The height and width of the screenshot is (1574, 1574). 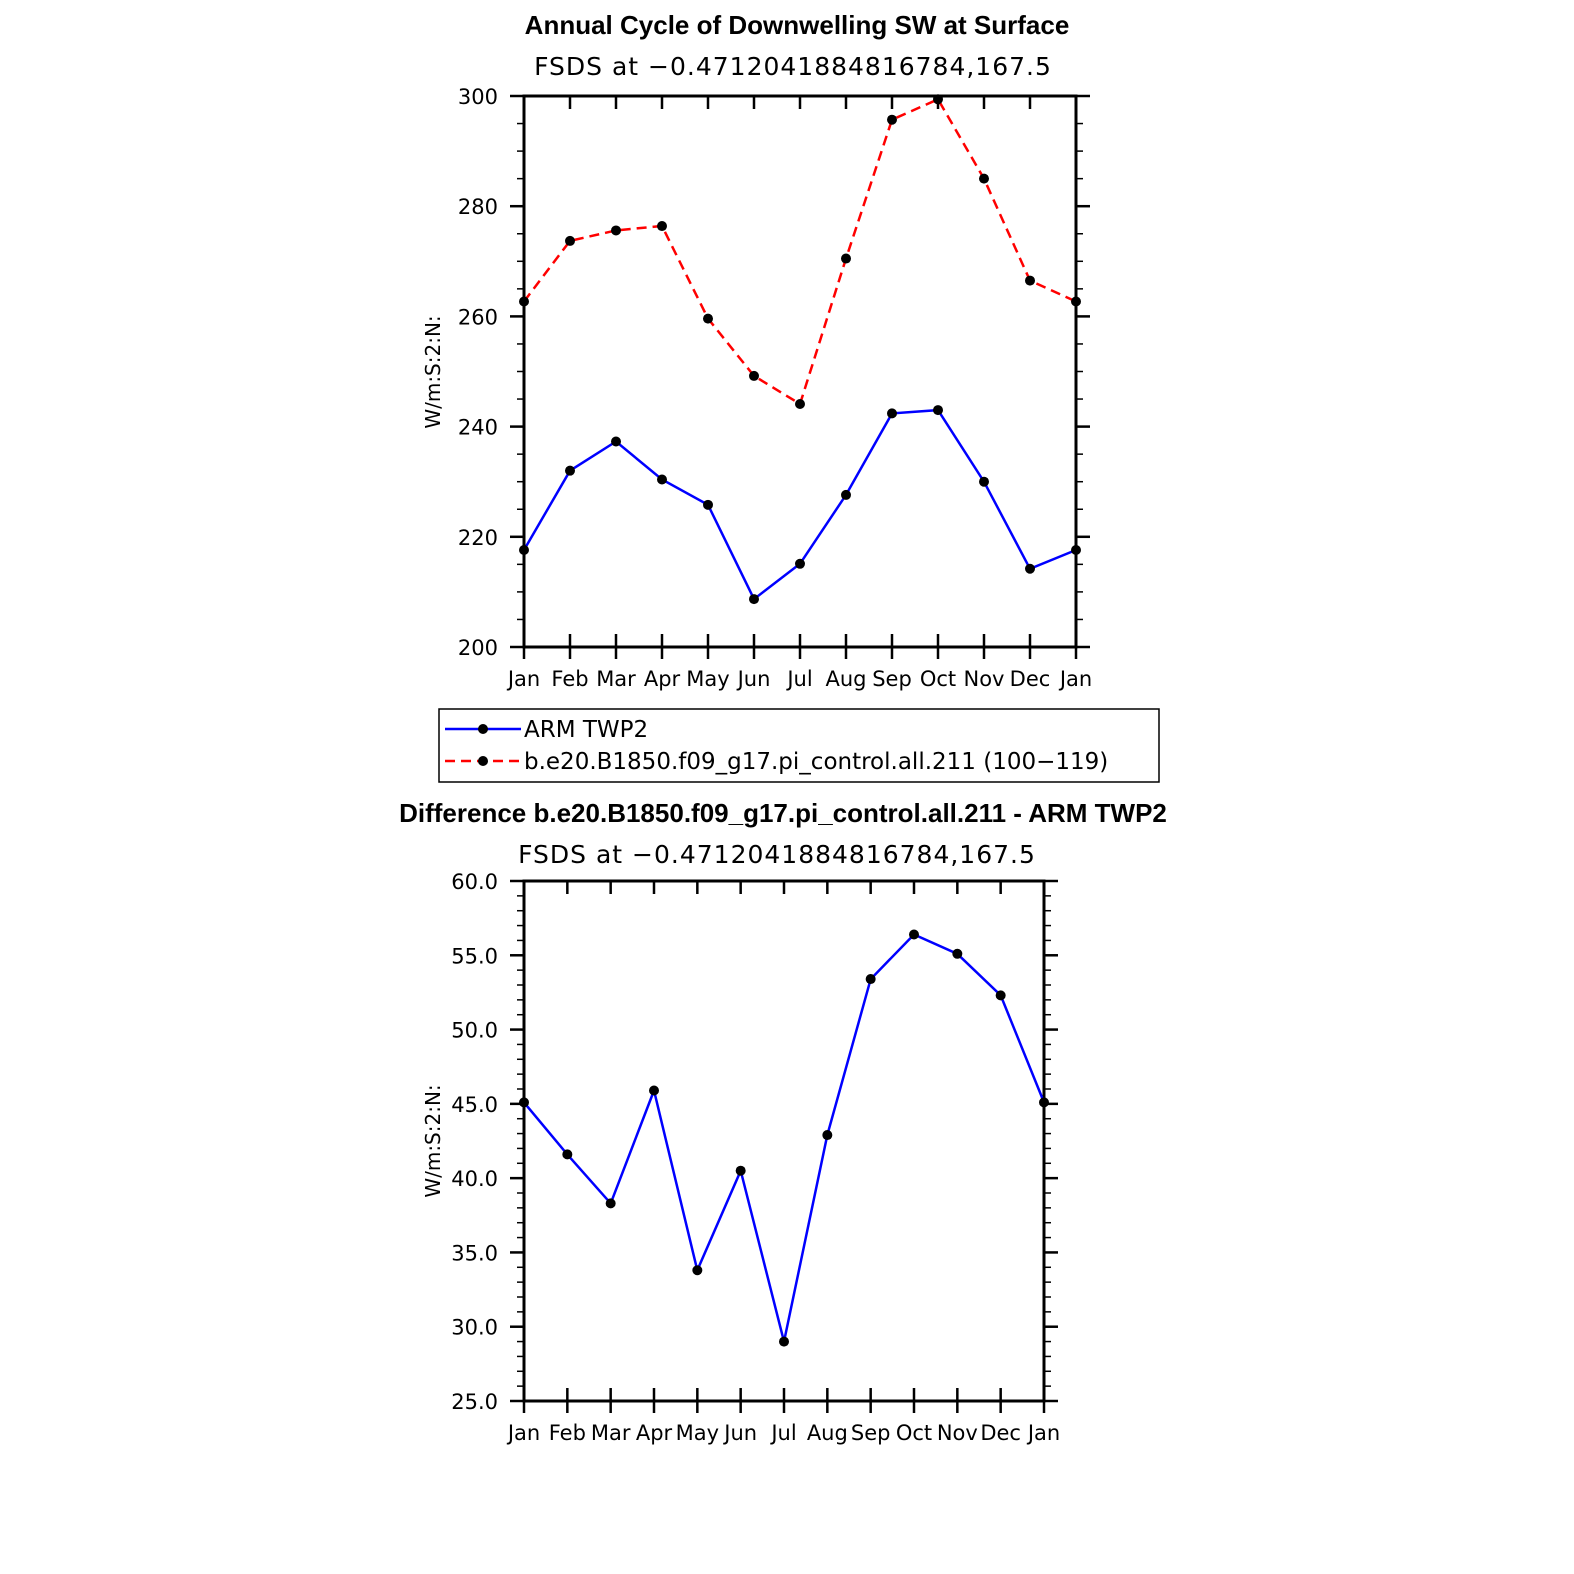 What do you see at coordinates (478, 317) in the screenshot?
I see `y-tick-label: 260` at bounding box center [478, 317].